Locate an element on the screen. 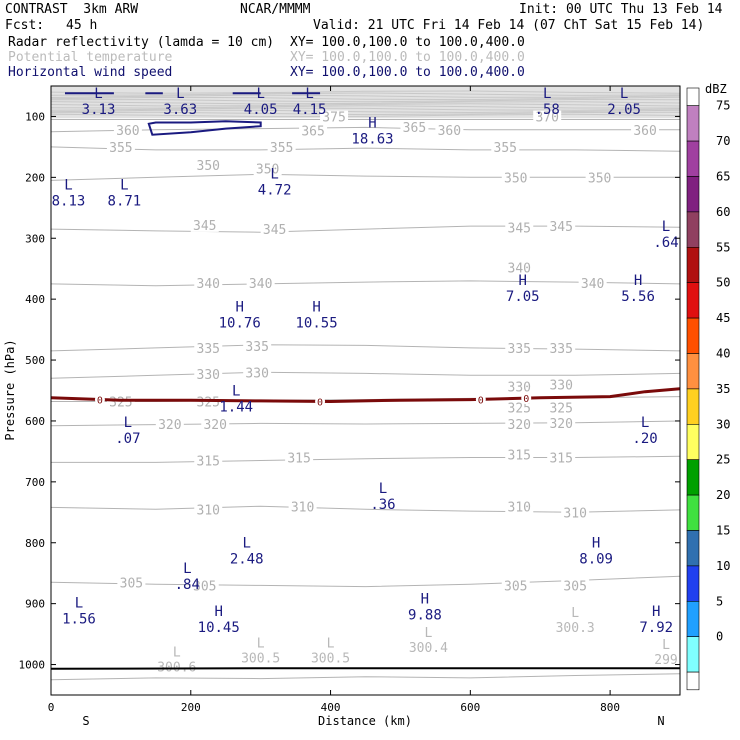 The height and width of the screenshot is (740, 740). y-tick-label: 900 is located at coordinates (35, 604).